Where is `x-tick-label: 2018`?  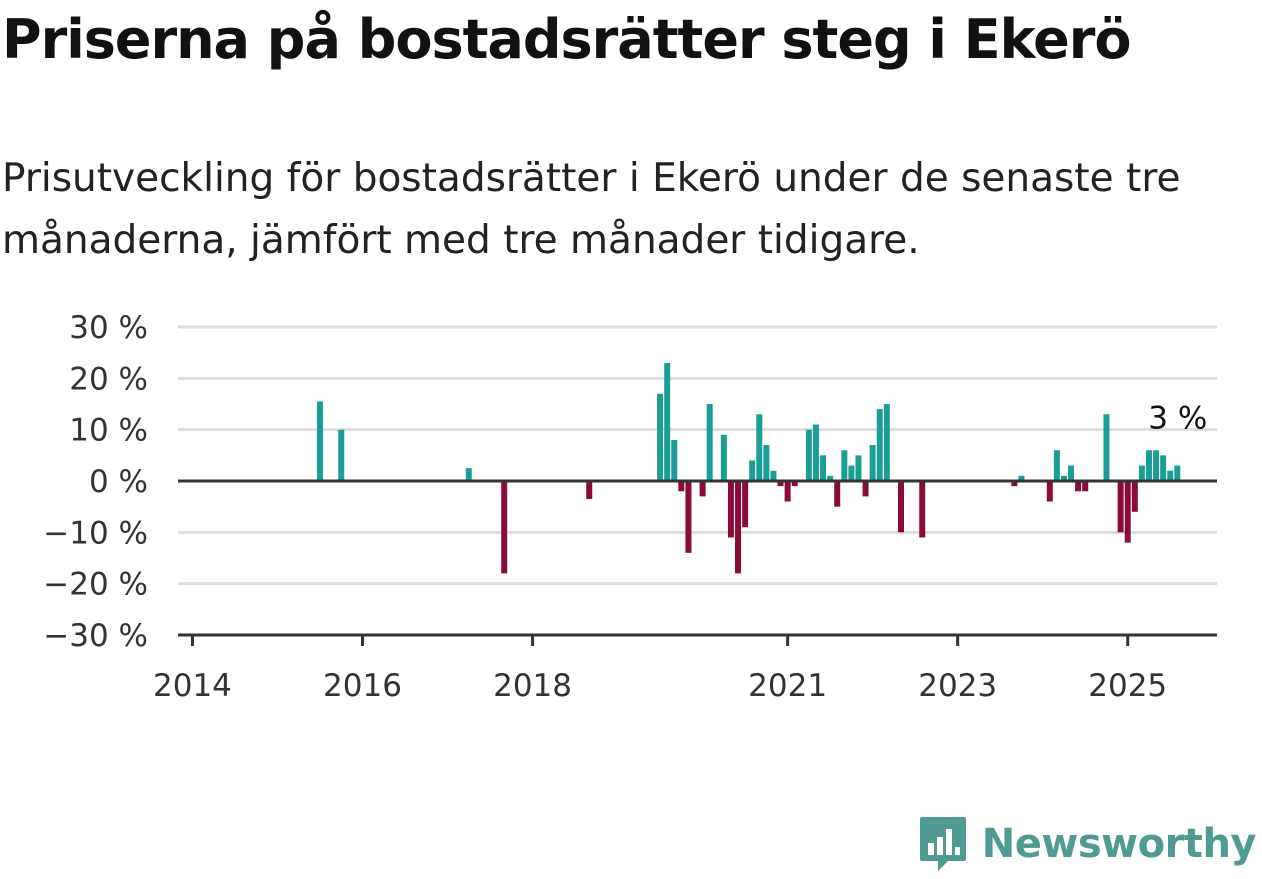 x-tick-label: 2018 is located at coordinates (532, 686).